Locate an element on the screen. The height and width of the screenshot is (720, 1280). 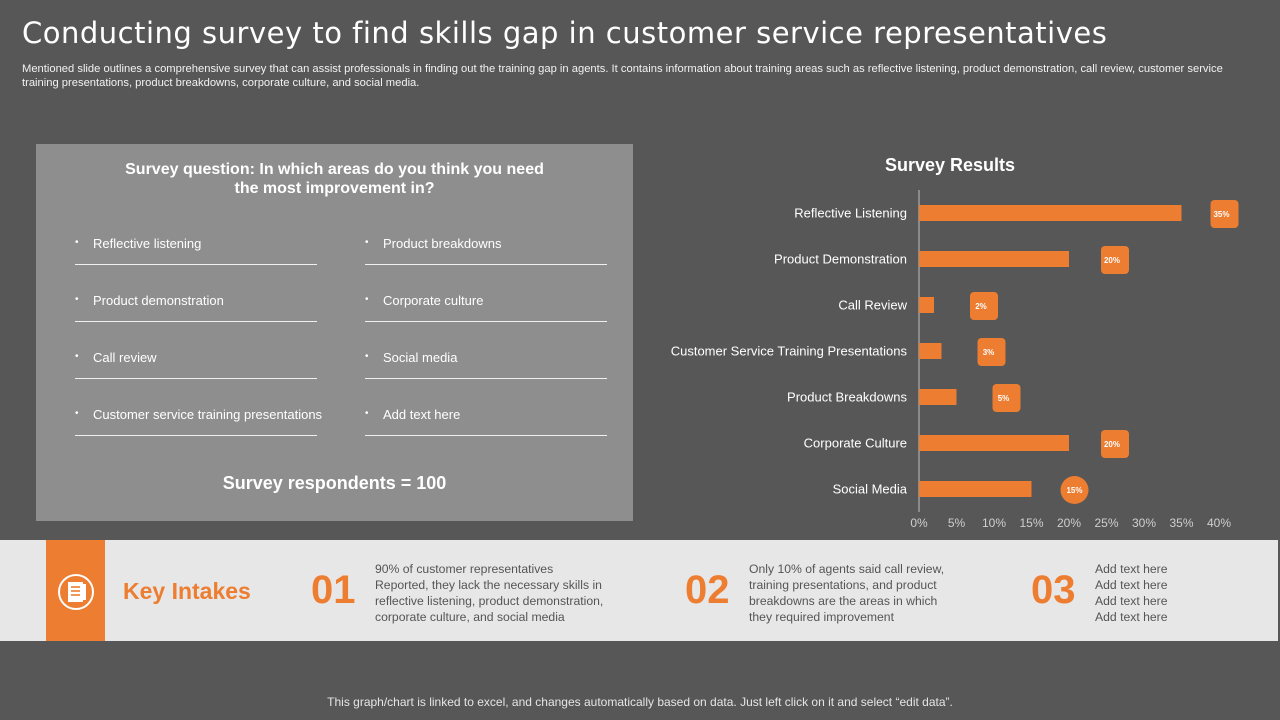
document-list-icon is located at coordinates (76, 592).